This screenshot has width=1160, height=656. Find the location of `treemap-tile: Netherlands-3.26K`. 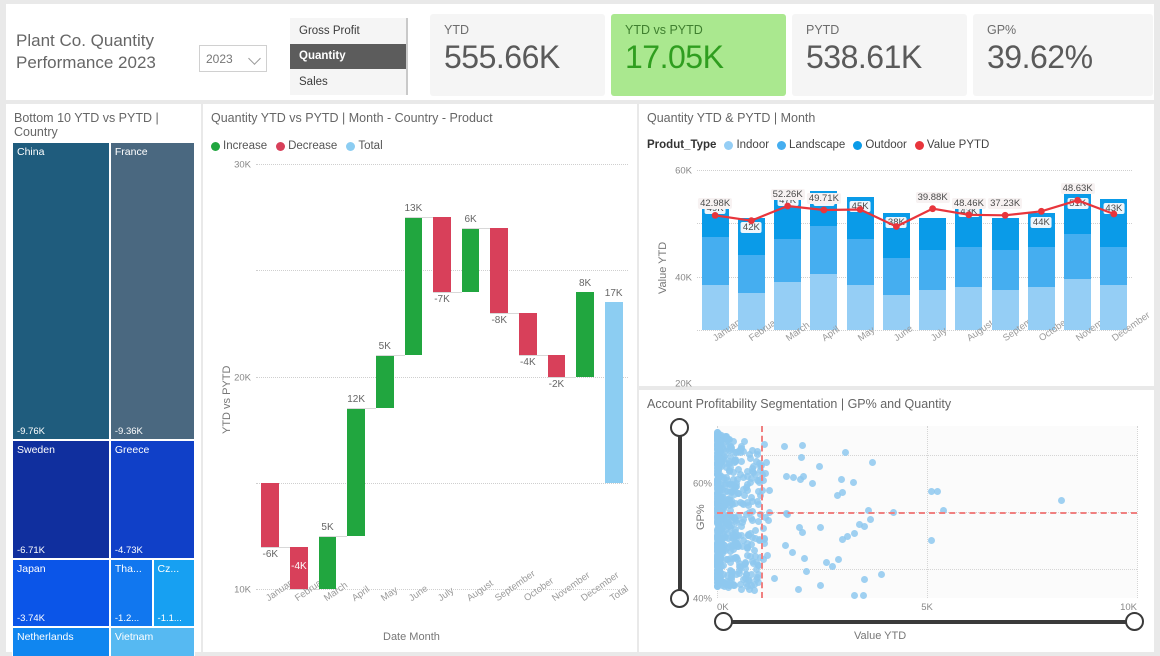

treemap-tile: Netherlands-3.26K is located at coordinates (61, 641).